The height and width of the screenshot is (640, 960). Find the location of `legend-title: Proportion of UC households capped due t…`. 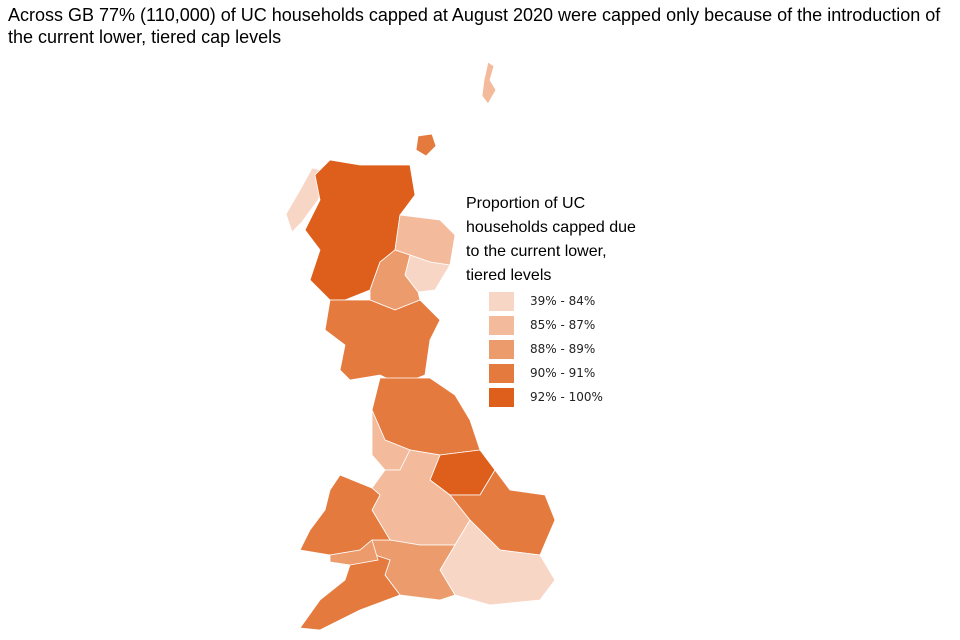

legend-title: Proportion of UC households capped due t… is located at coordinates (551, 239).